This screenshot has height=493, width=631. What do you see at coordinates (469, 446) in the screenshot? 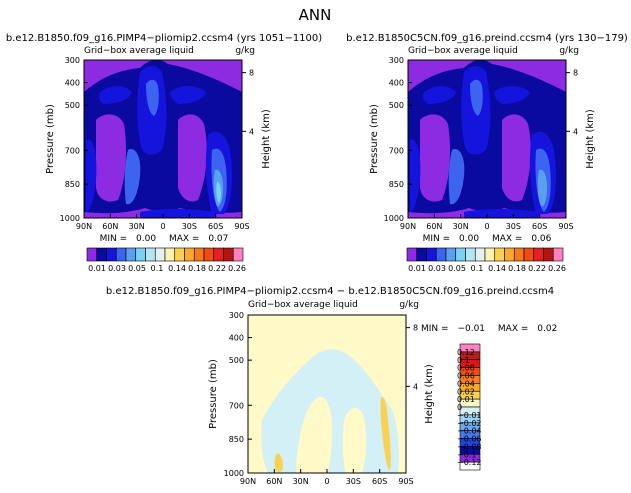
I see `colorbar-label: −0.08` at bounding box center [469, 446].